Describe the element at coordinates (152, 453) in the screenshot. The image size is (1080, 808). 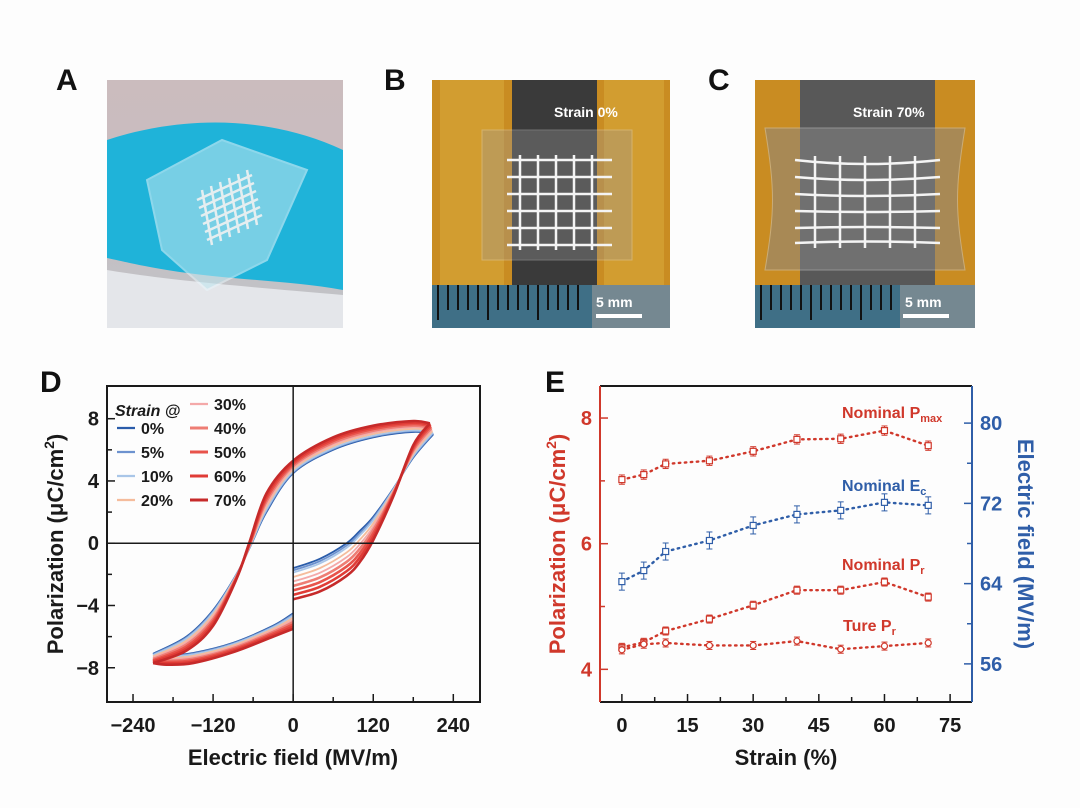
I see `legend-label-5: 5%` at that location.